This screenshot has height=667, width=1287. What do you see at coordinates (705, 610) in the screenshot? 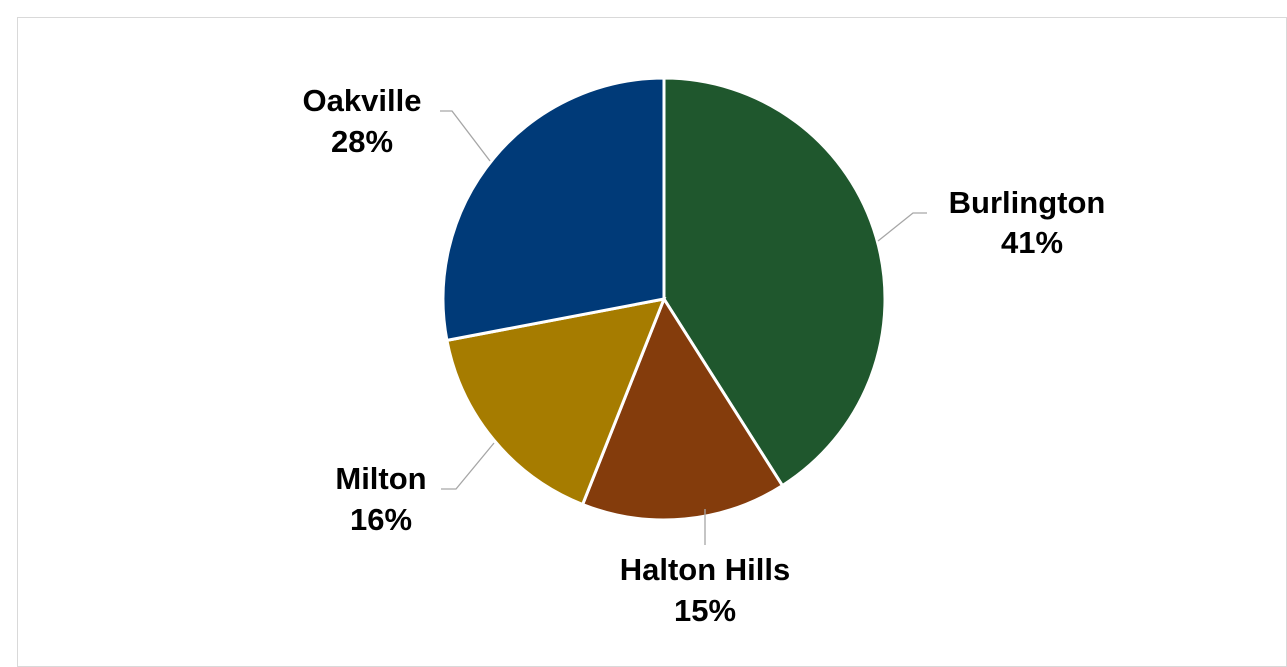
I see `label-halton-hills-value: 15%` at bounding box center [705, 610].